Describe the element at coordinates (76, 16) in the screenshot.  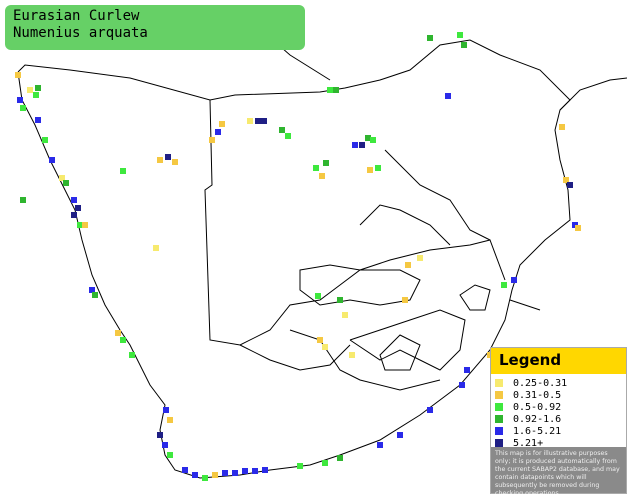
I see `species-name: Eurasian Curlew` at that location.